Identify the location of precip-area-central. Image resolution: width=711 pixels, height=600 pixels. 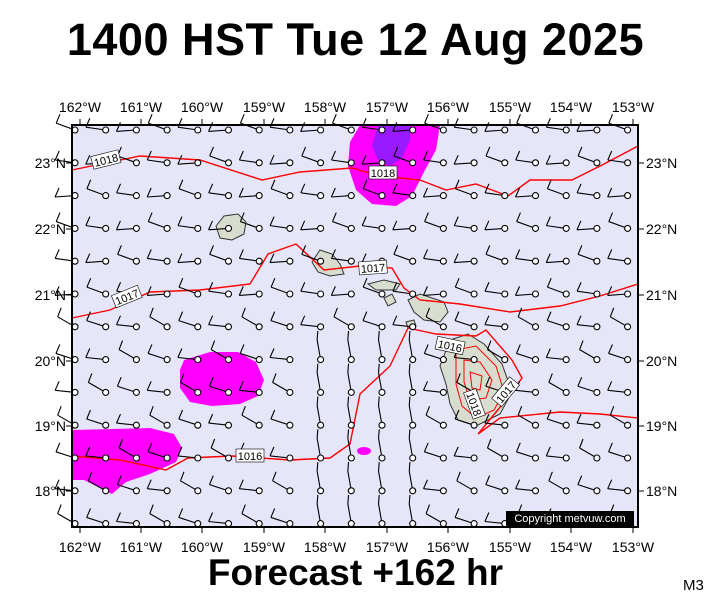
(222, 379).